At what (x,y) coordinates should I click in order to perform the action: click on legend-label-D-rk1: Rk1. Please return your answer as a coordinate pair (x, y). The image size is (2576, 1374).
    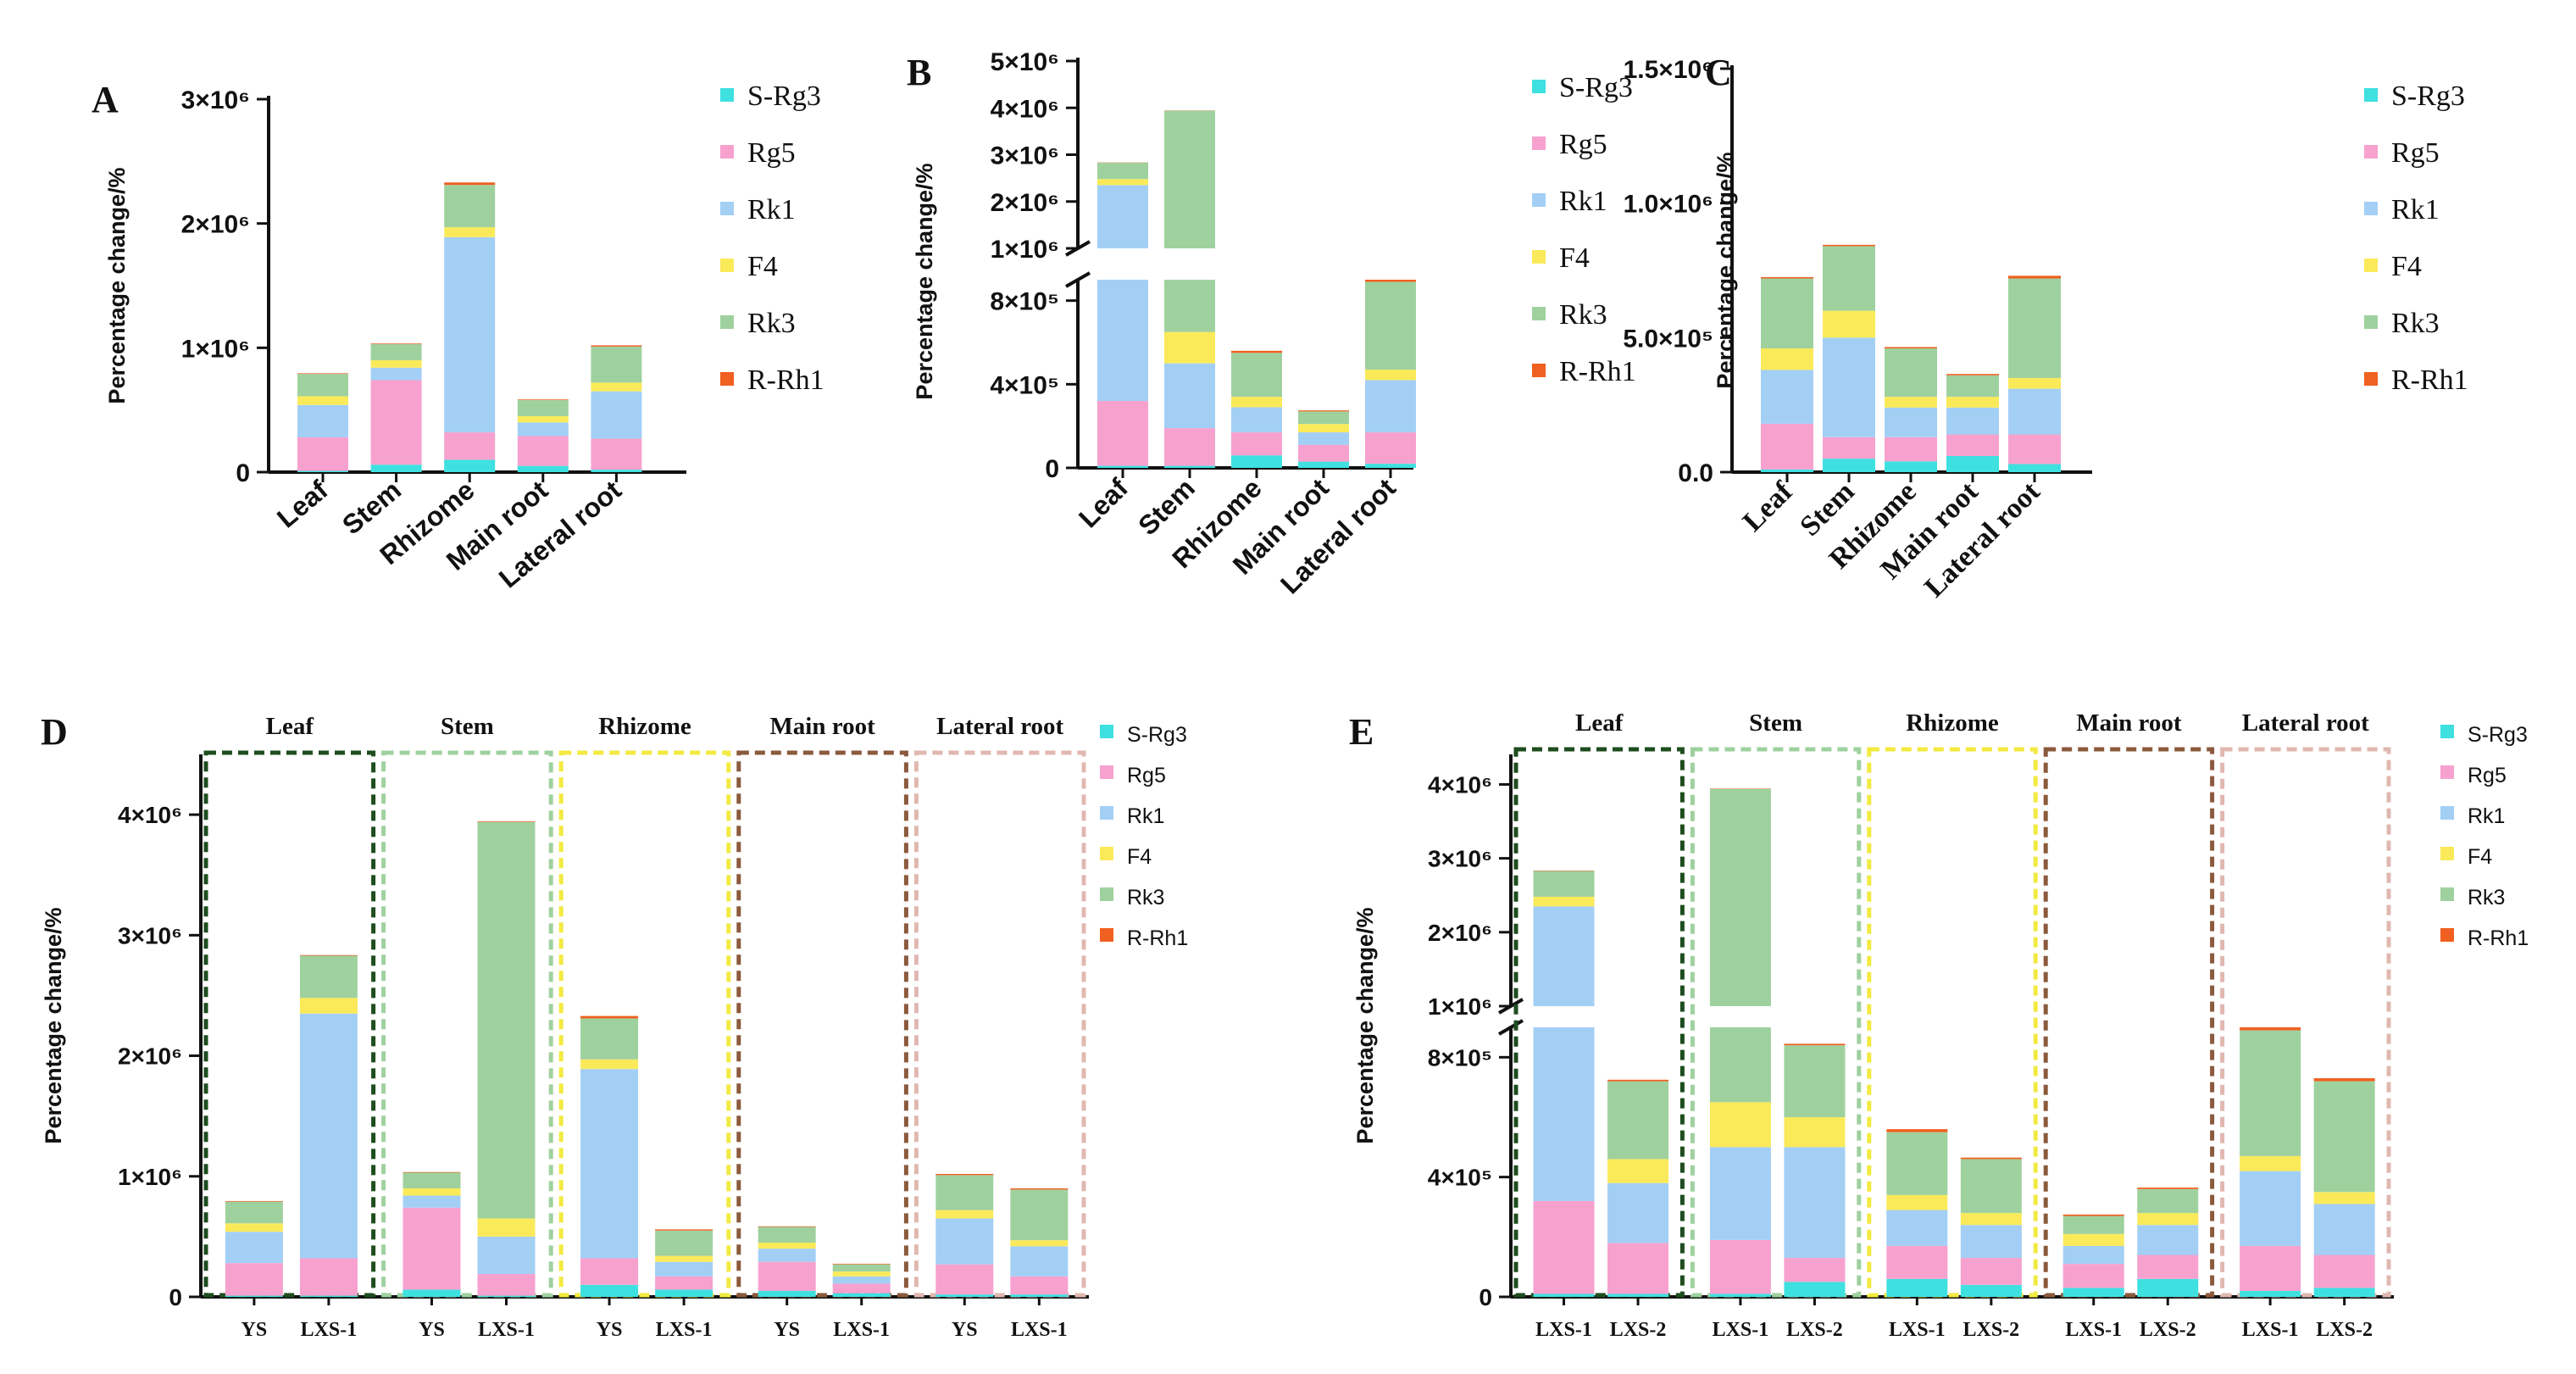
    Looking at the image, I should click on (1145, 816).